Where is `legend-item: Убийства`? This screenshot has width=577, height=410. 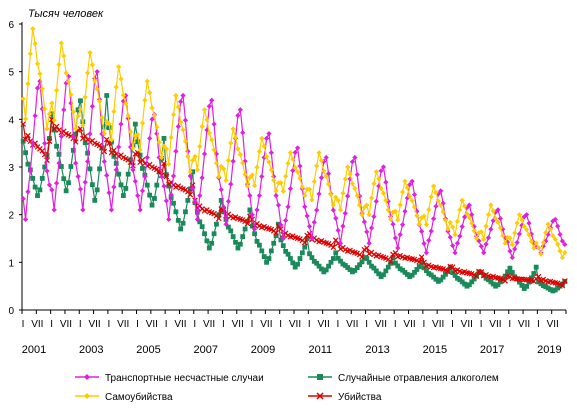 legend-item: Убийства is located at coordinates (345, 397).